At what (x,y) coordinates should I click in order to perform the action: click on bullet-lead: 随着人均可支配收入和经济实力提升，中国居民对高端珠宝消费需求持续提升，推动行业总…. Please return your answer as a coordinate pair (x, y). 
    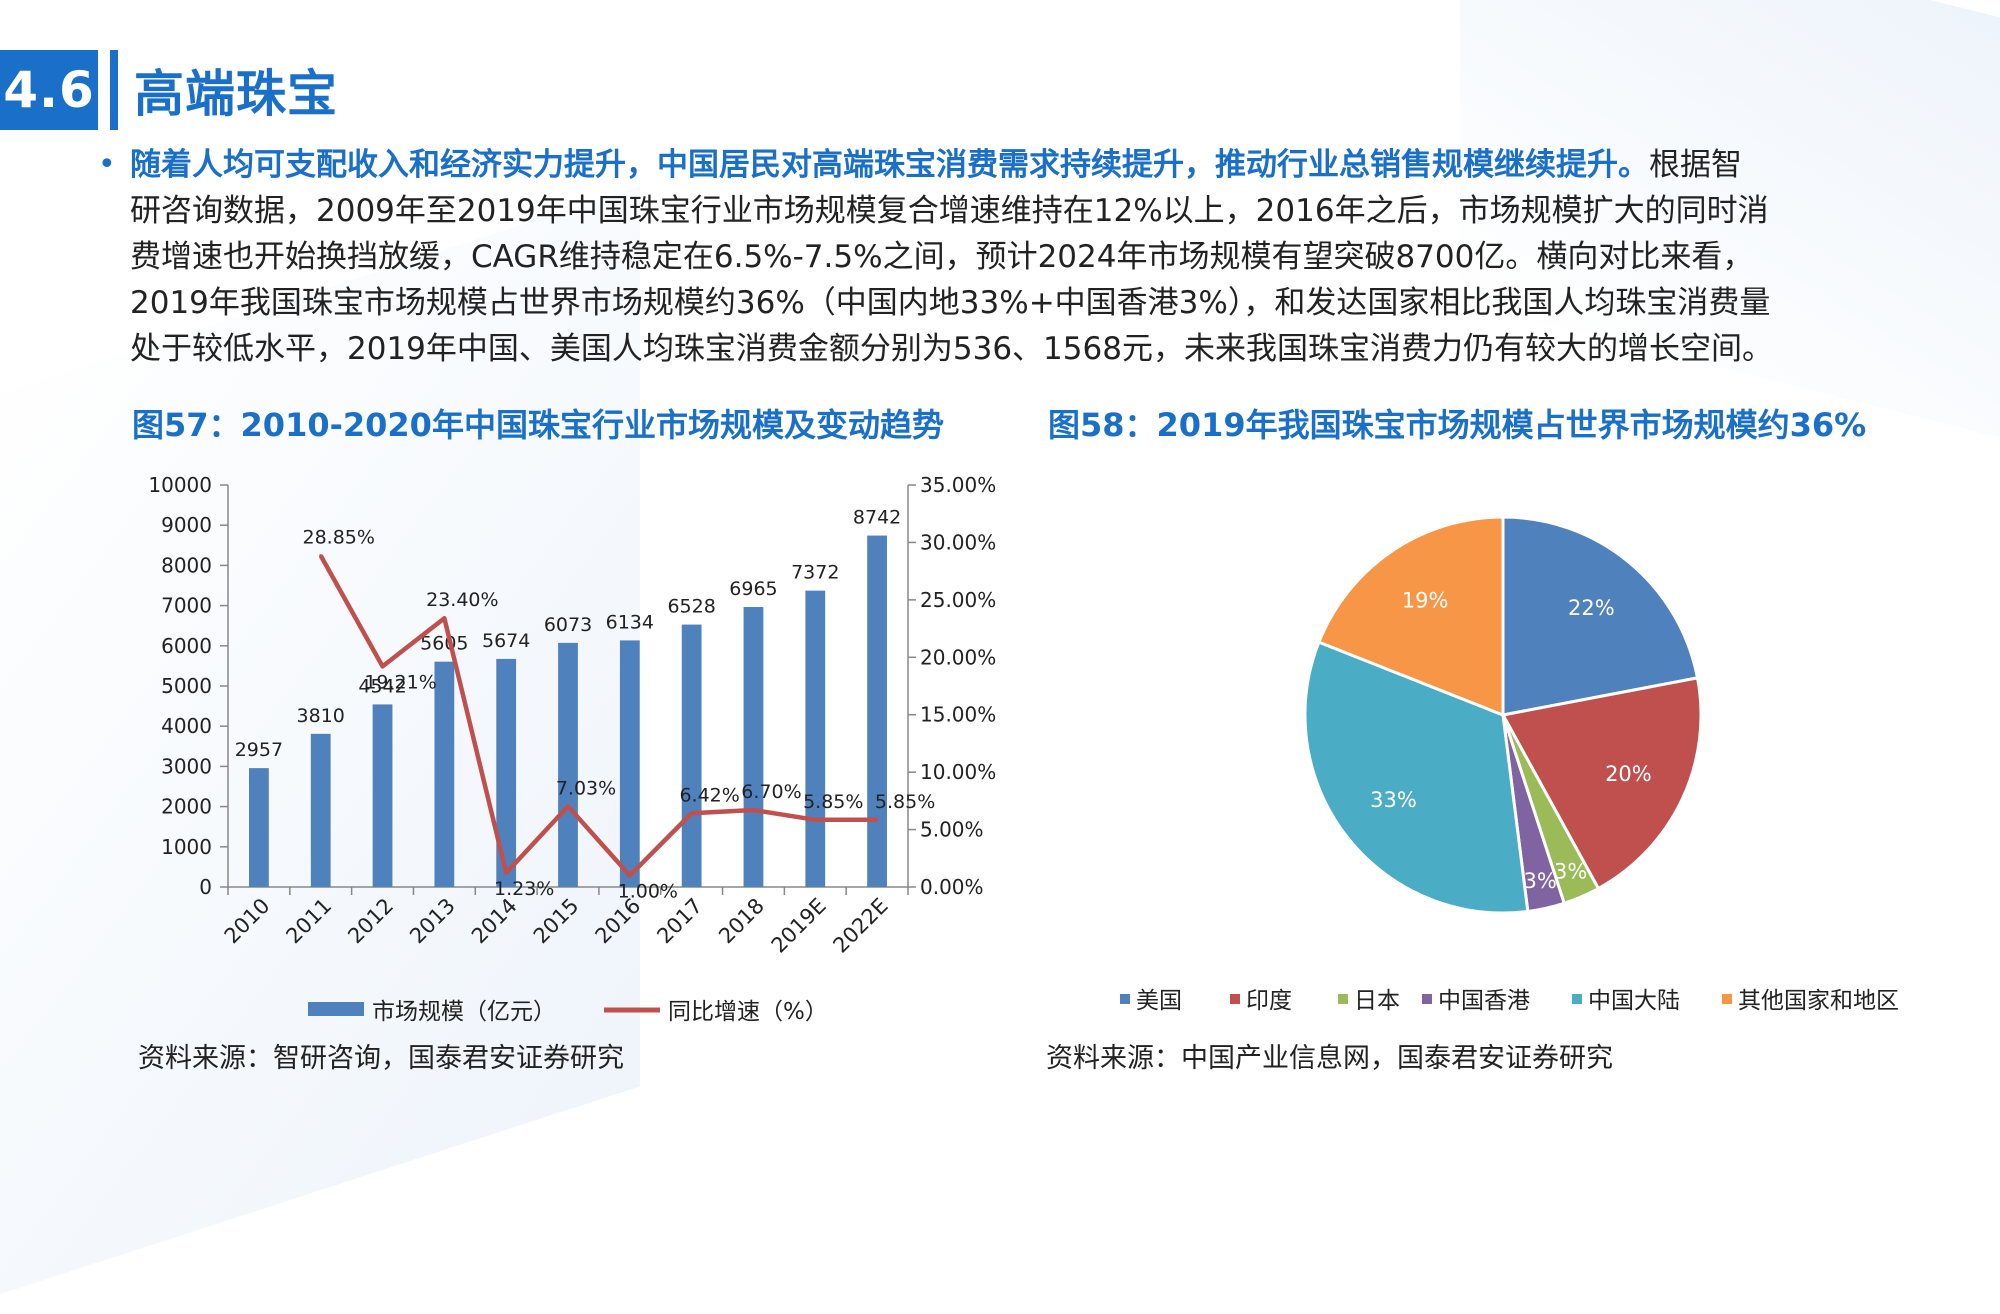
    Looking at the image, I should click on (889, 165).